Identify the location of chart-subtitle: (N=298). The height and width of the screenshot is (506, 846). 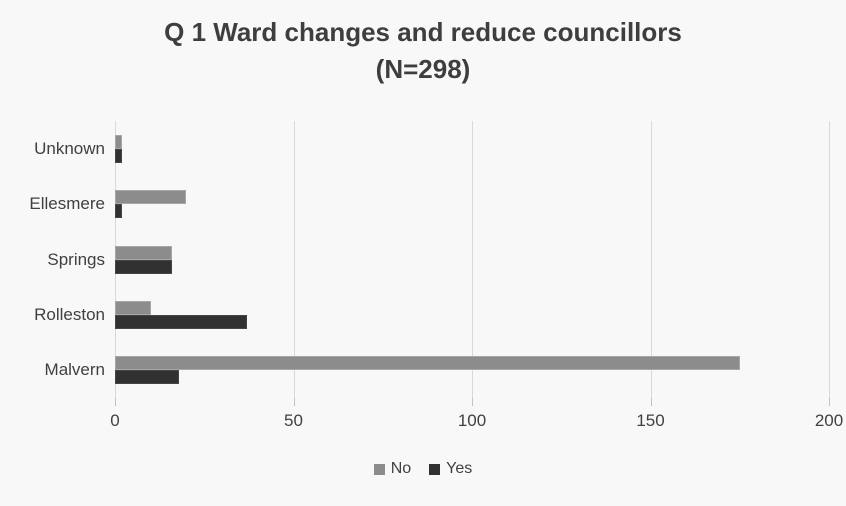
(423, 69).